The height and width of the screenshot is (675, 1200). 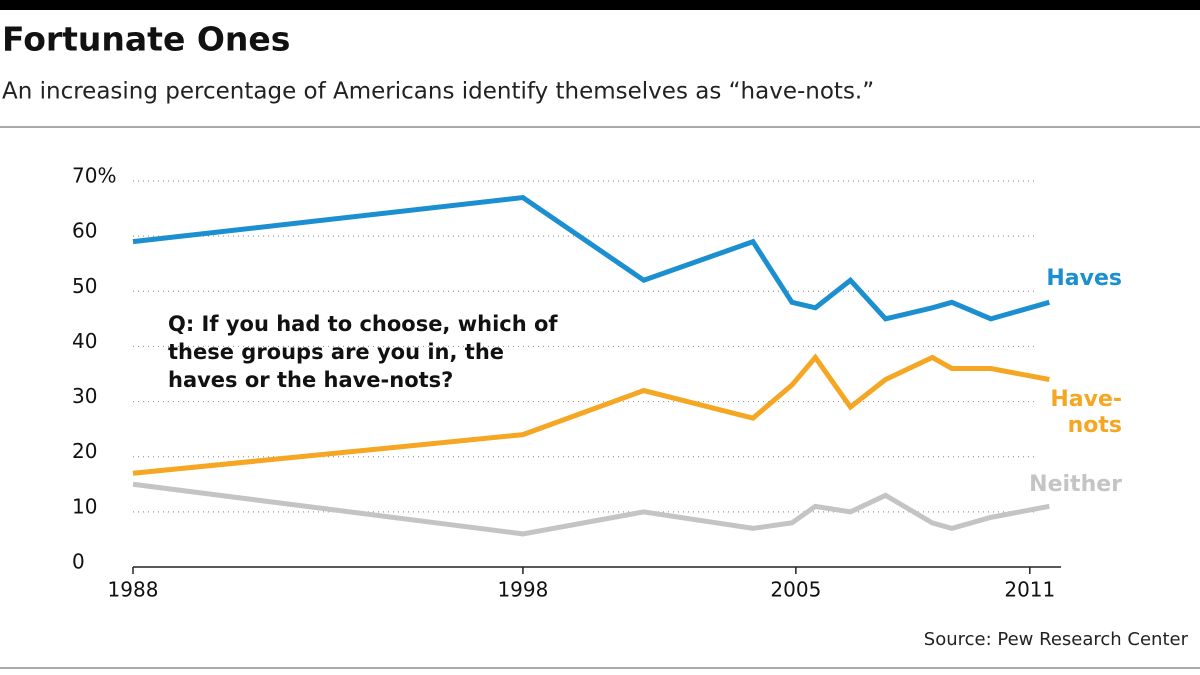 I want to click on y-tick-label: 50, so click(x=84, y=286).